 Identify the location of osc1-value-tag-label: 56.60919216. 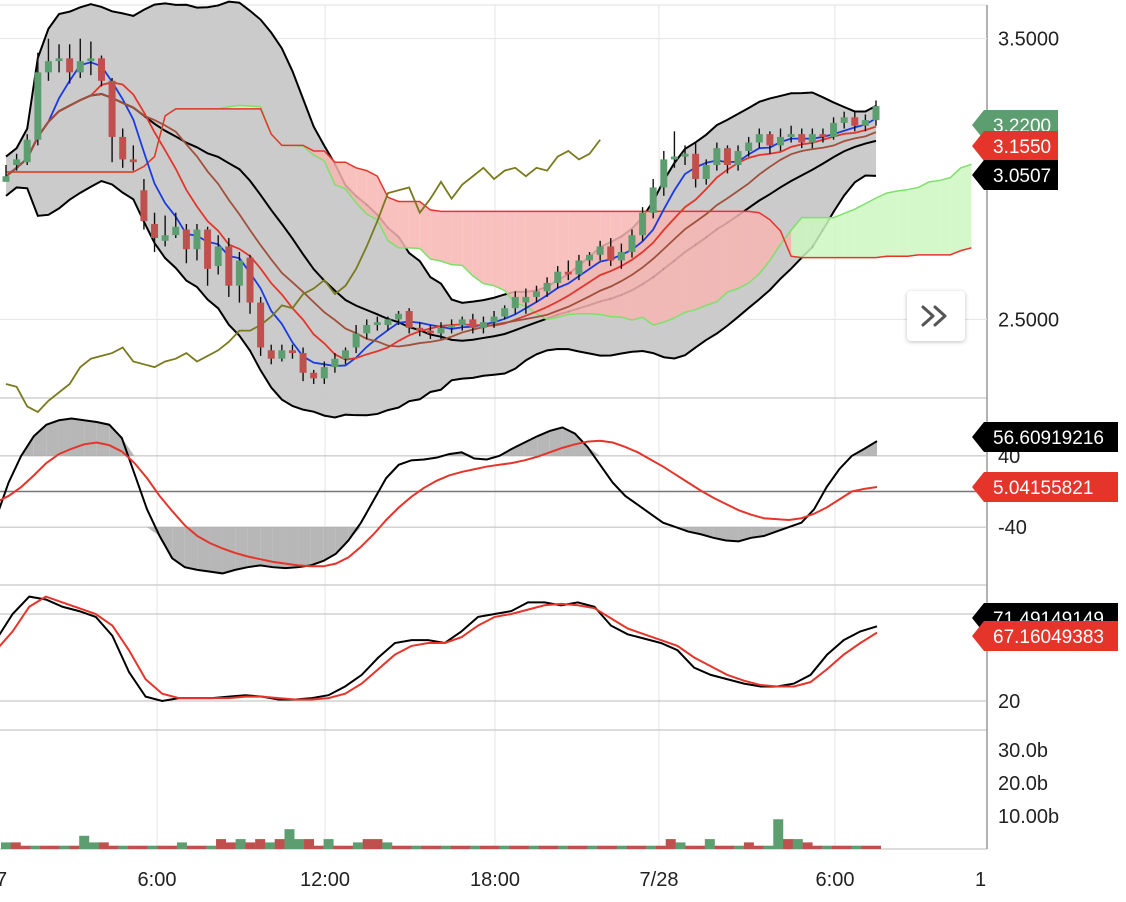
(1048, 438).